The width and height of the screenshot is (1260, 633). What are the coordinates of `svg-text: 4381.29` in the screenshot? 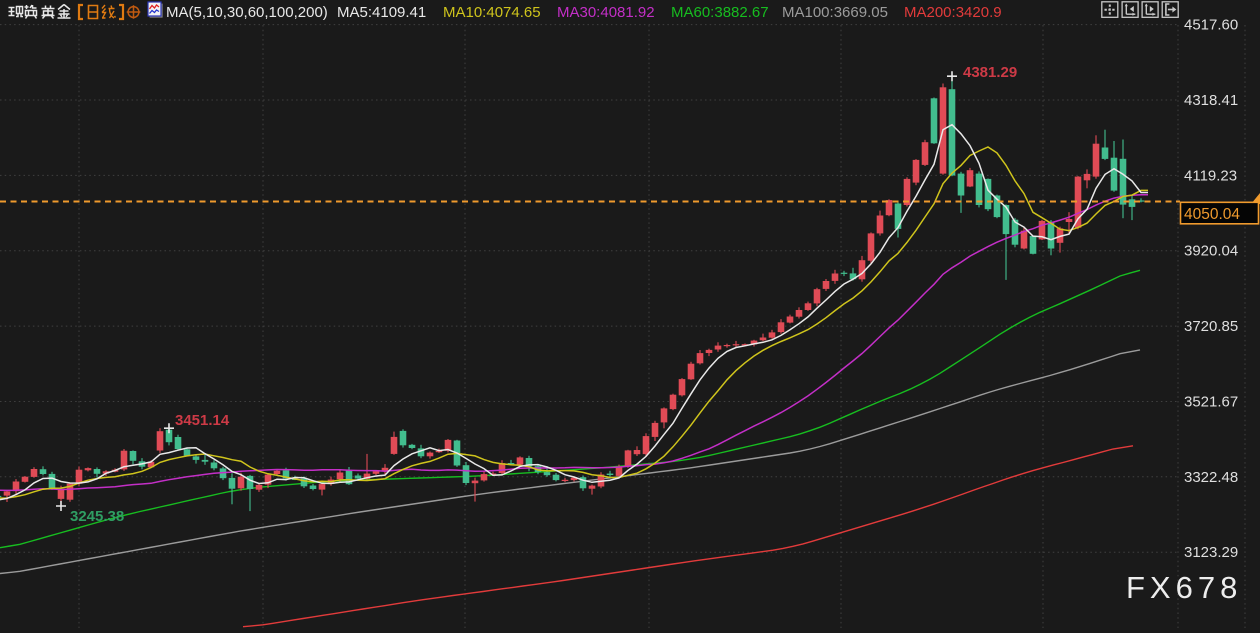 It's located at (990, 72).